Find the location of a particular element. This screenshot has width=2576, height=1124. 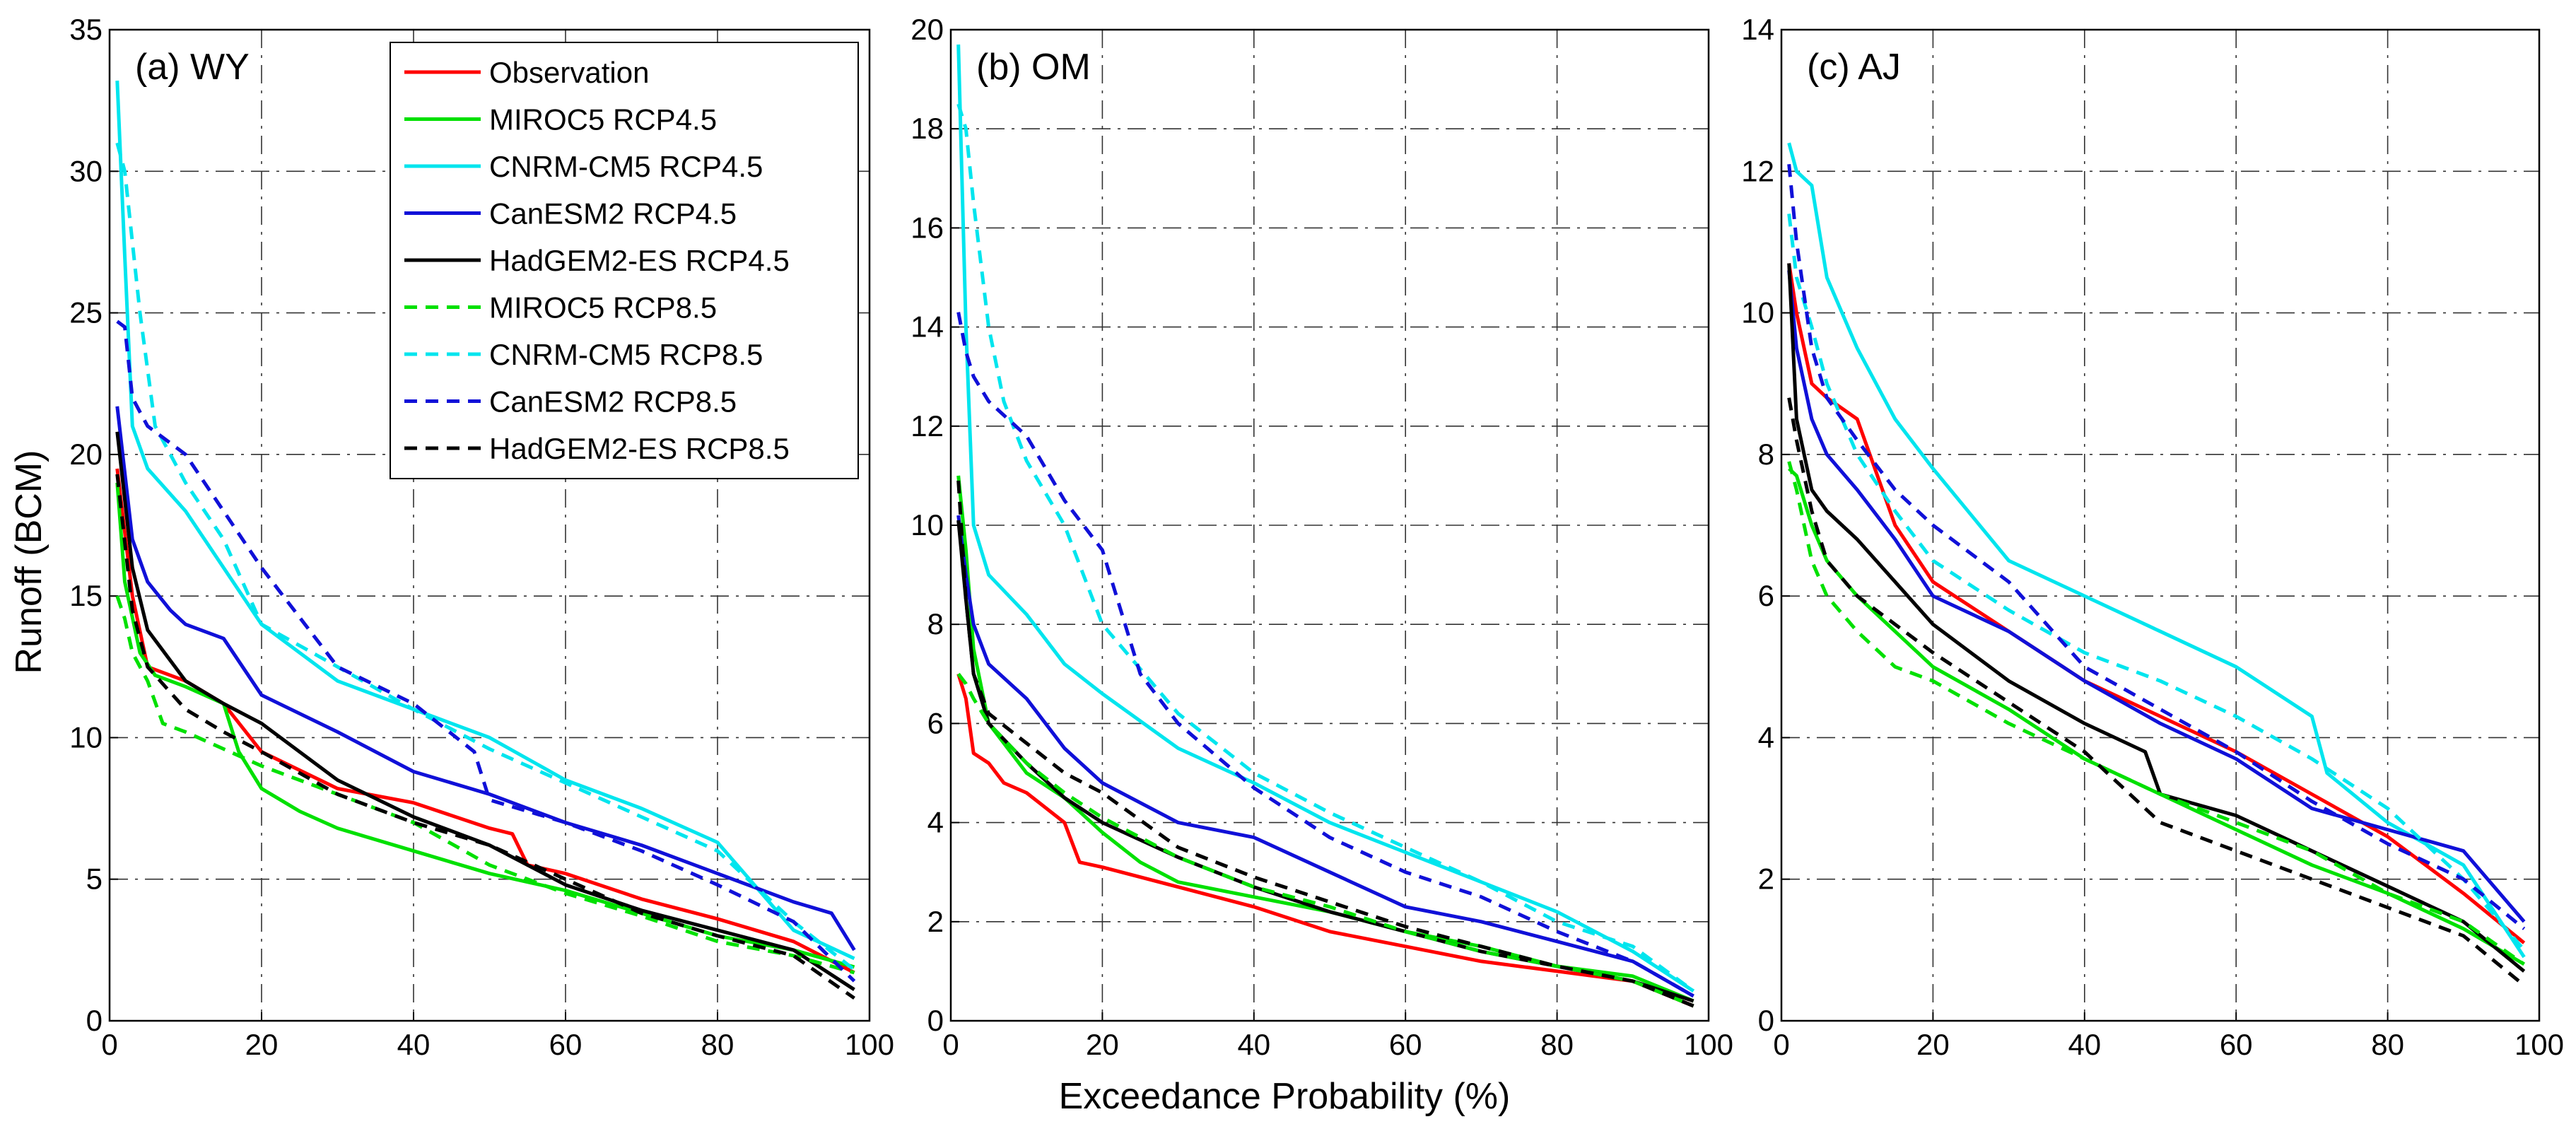

panel-label: (b) OM is located at coordinates (1034, 67).